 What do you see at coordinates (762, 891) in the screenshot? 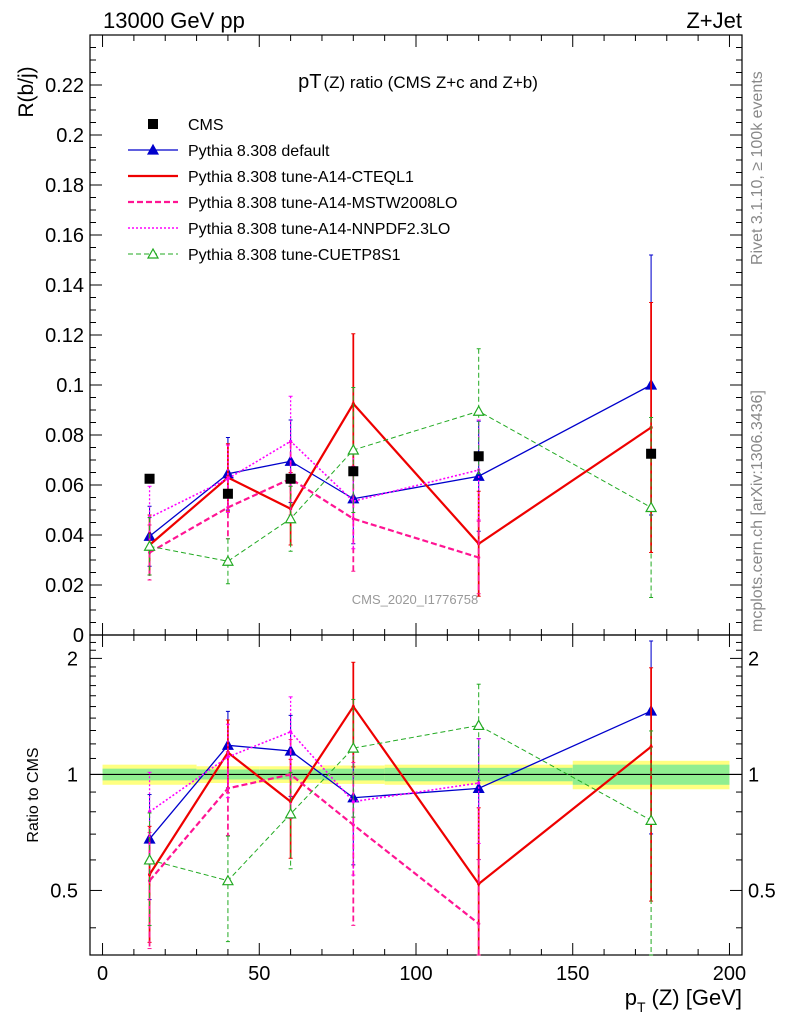
I see `ratio-tick-label-right: 0.5` at bounding box center [762, 891].